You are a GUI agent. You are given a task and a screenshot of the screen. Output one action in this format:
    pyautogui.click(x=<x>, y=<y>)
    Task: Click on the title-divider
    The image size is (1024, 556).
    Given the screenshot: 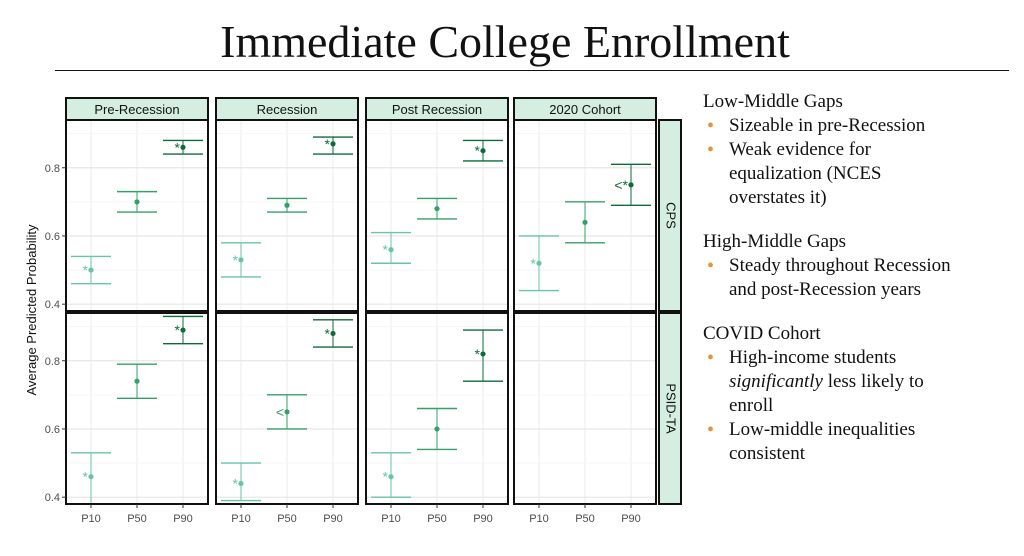 What is the action you would take?
    pyautogui.click(x=532, y=70)
    